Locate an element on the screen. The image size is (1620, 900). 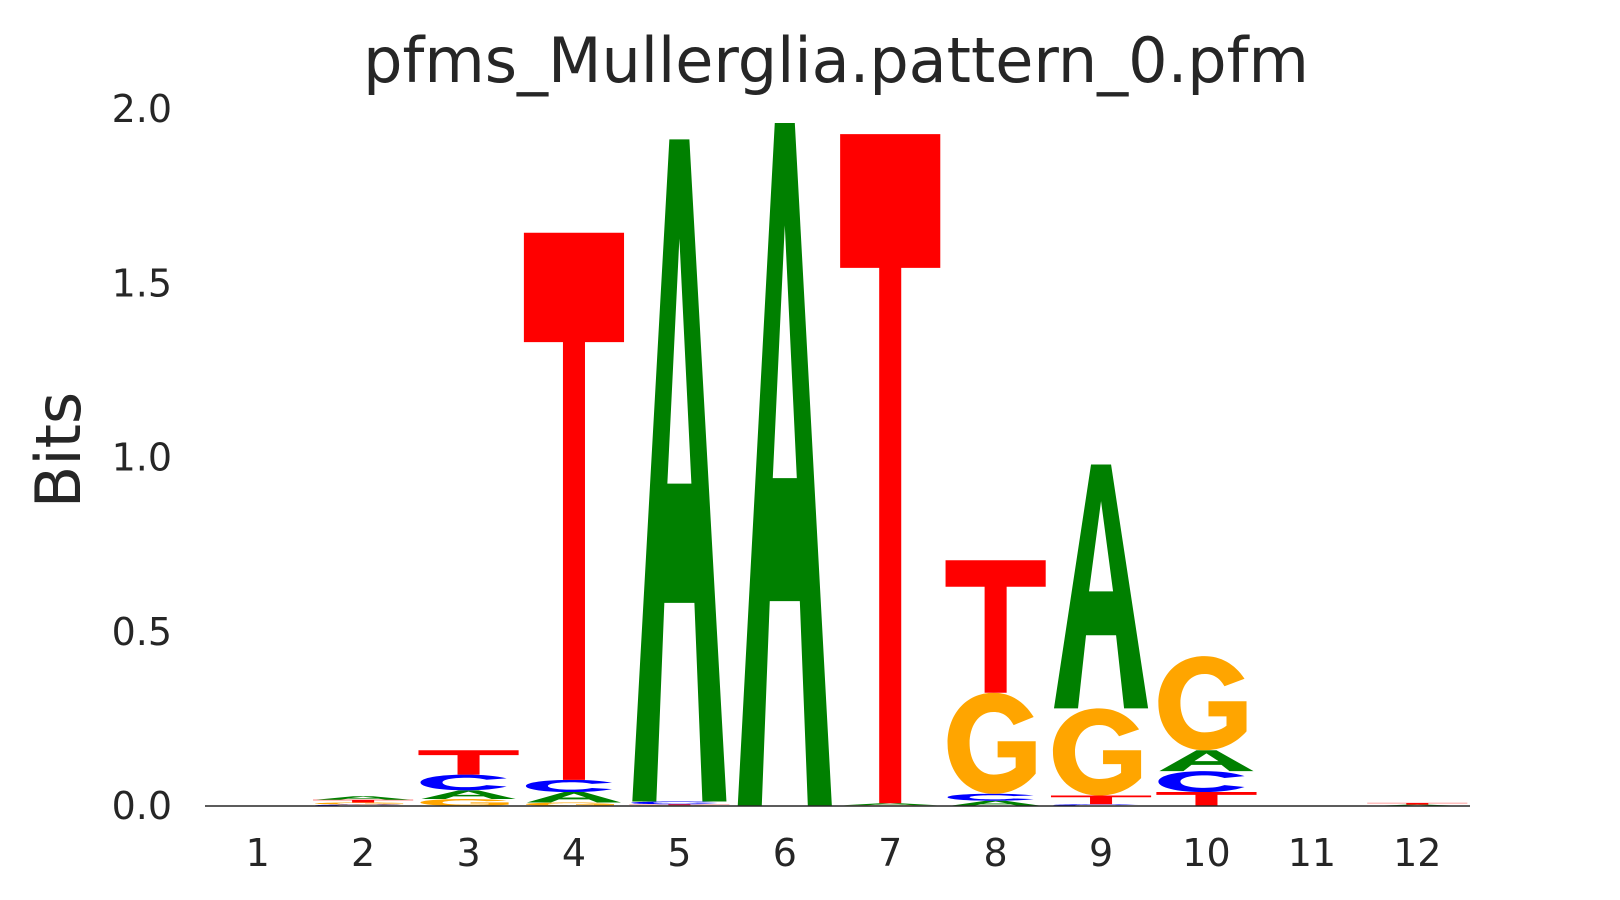
y-tick-label: 2.0 is located at coordinates (142, 109).